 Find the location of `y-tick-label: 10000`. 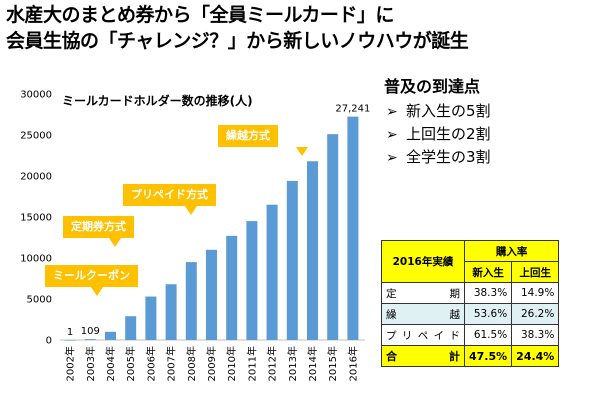

y-tick-label: 10000 is located at coordinates (36, 259).